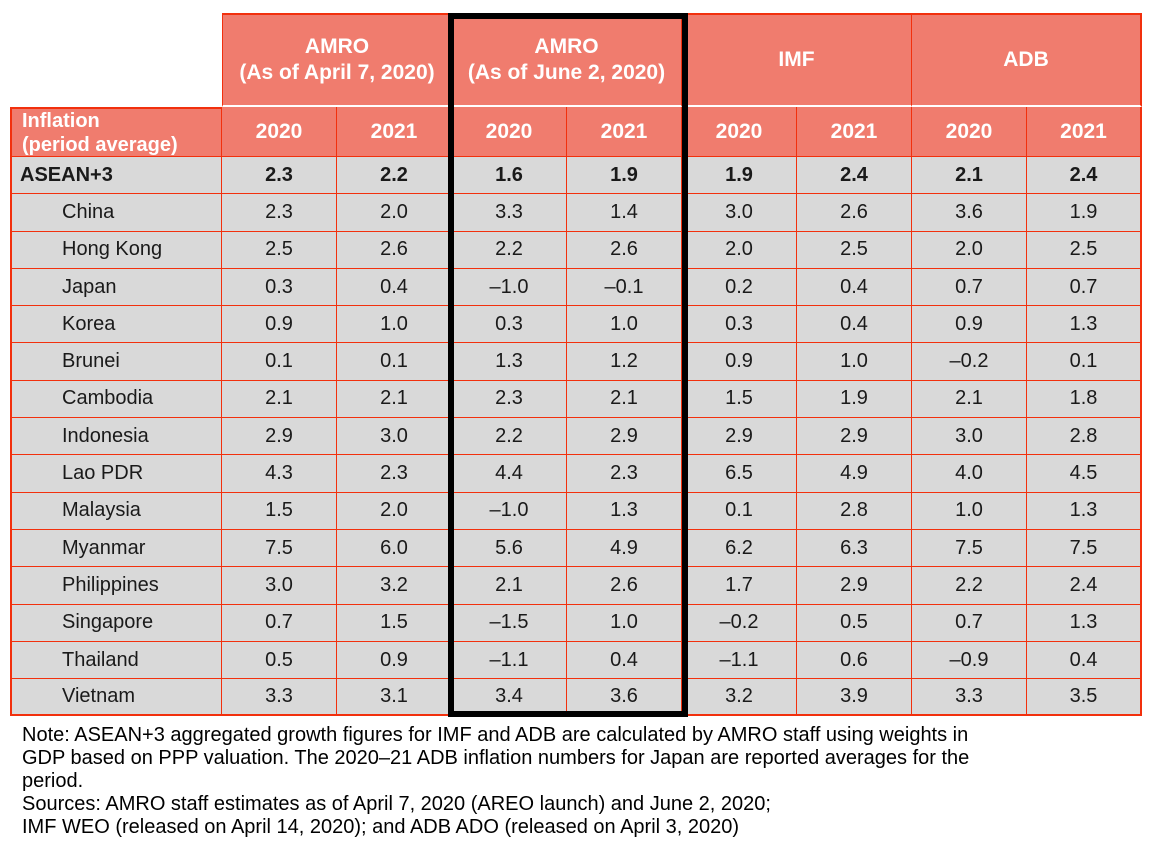 This screenshot has width=1153, height=847. Describe the element at coordinates (509, 176) in the screenshot. I see `value-cell: 1.6` at that location.